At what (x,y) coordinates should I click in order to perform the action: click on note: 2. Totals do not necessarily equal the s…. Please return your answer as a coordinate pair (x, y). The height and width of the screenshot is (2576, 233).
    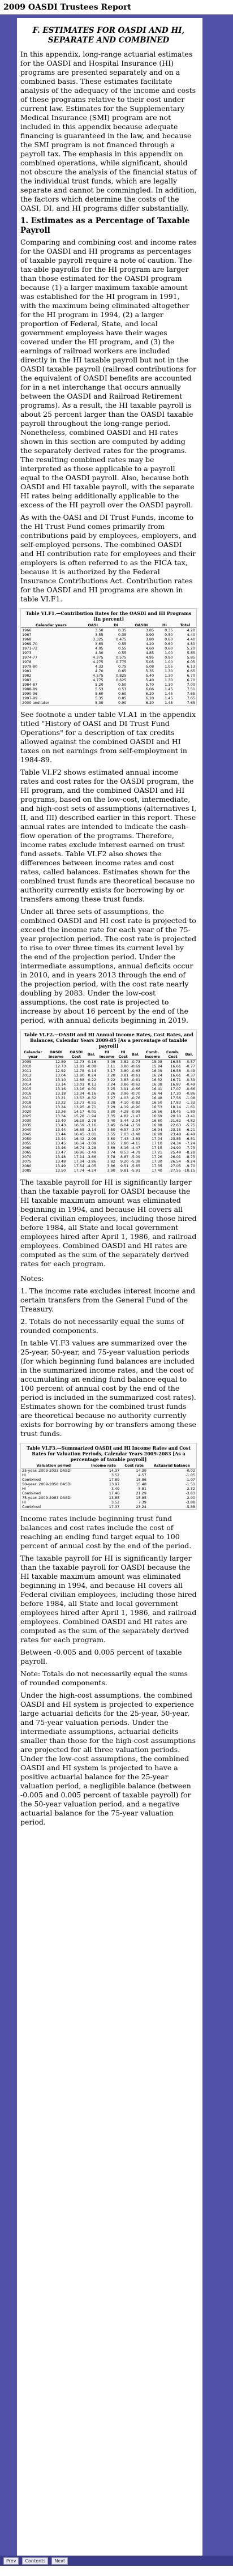
    Looking at the image, I should click on (102, 1326).